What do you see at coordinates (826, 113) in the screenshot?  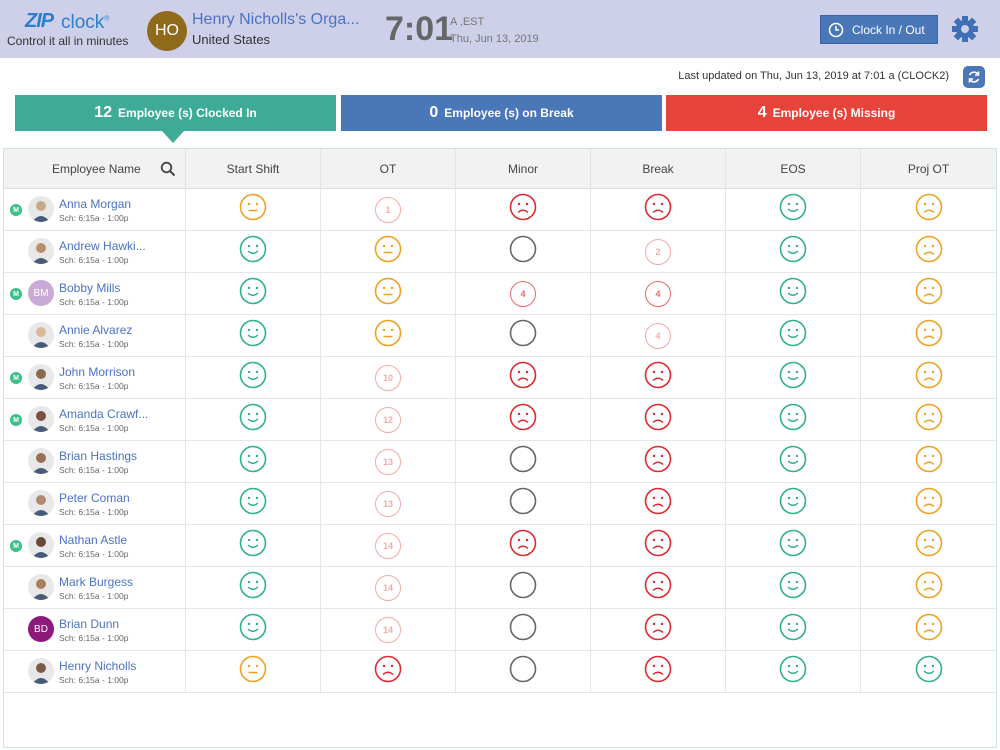 I see `stat-missing: 4 Employee (s) Missing` at bounding box center [826, 113].